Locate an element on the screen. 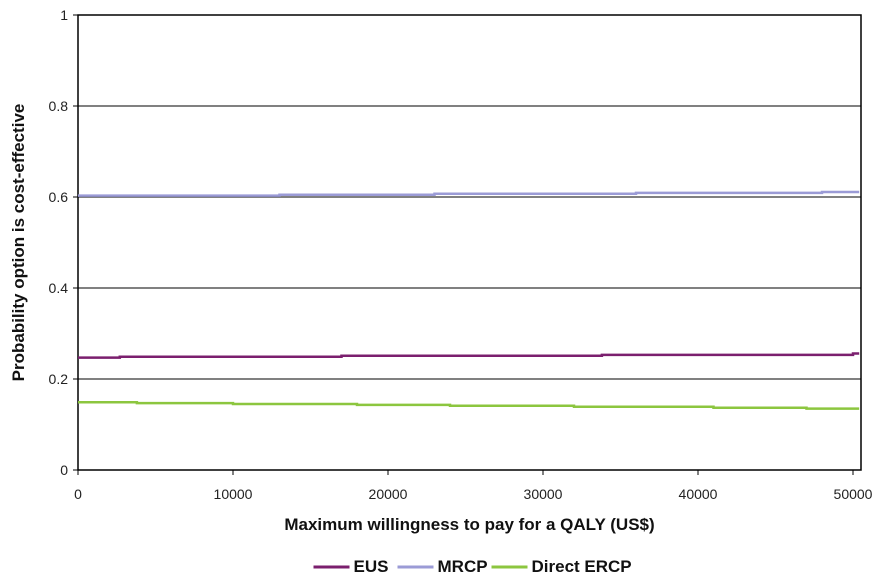 This screenshot has width=879, height=582. series-line-direct-ercp is located at coordinates (469, 405).